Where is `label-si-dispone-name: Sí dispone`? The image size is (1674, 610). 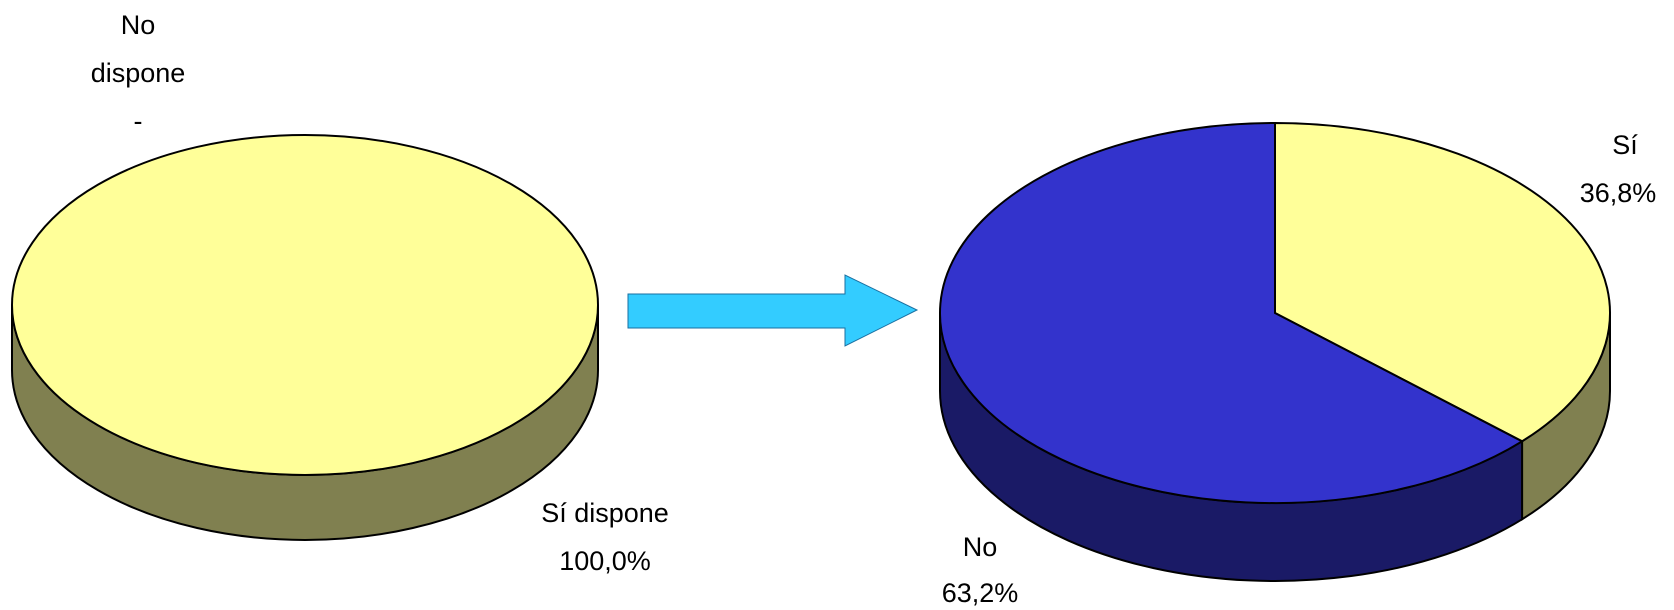 label-si-dispone-name: Sí dispone is located at coordinates (605, 513).